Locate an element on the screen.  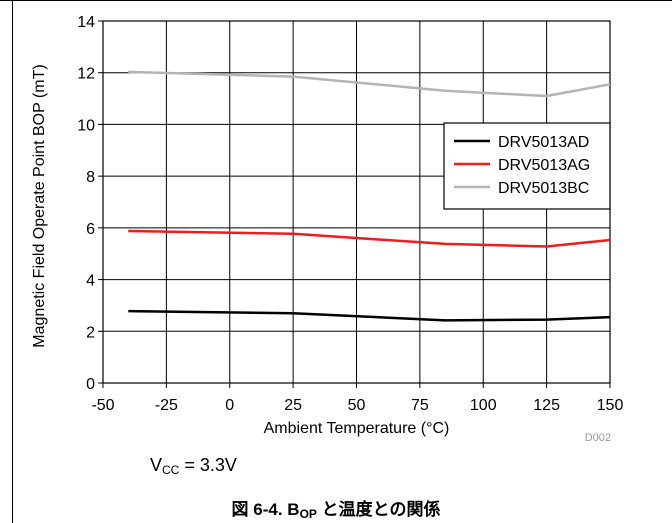
y-tick-label: 6 is located at coordinates (90, 229).